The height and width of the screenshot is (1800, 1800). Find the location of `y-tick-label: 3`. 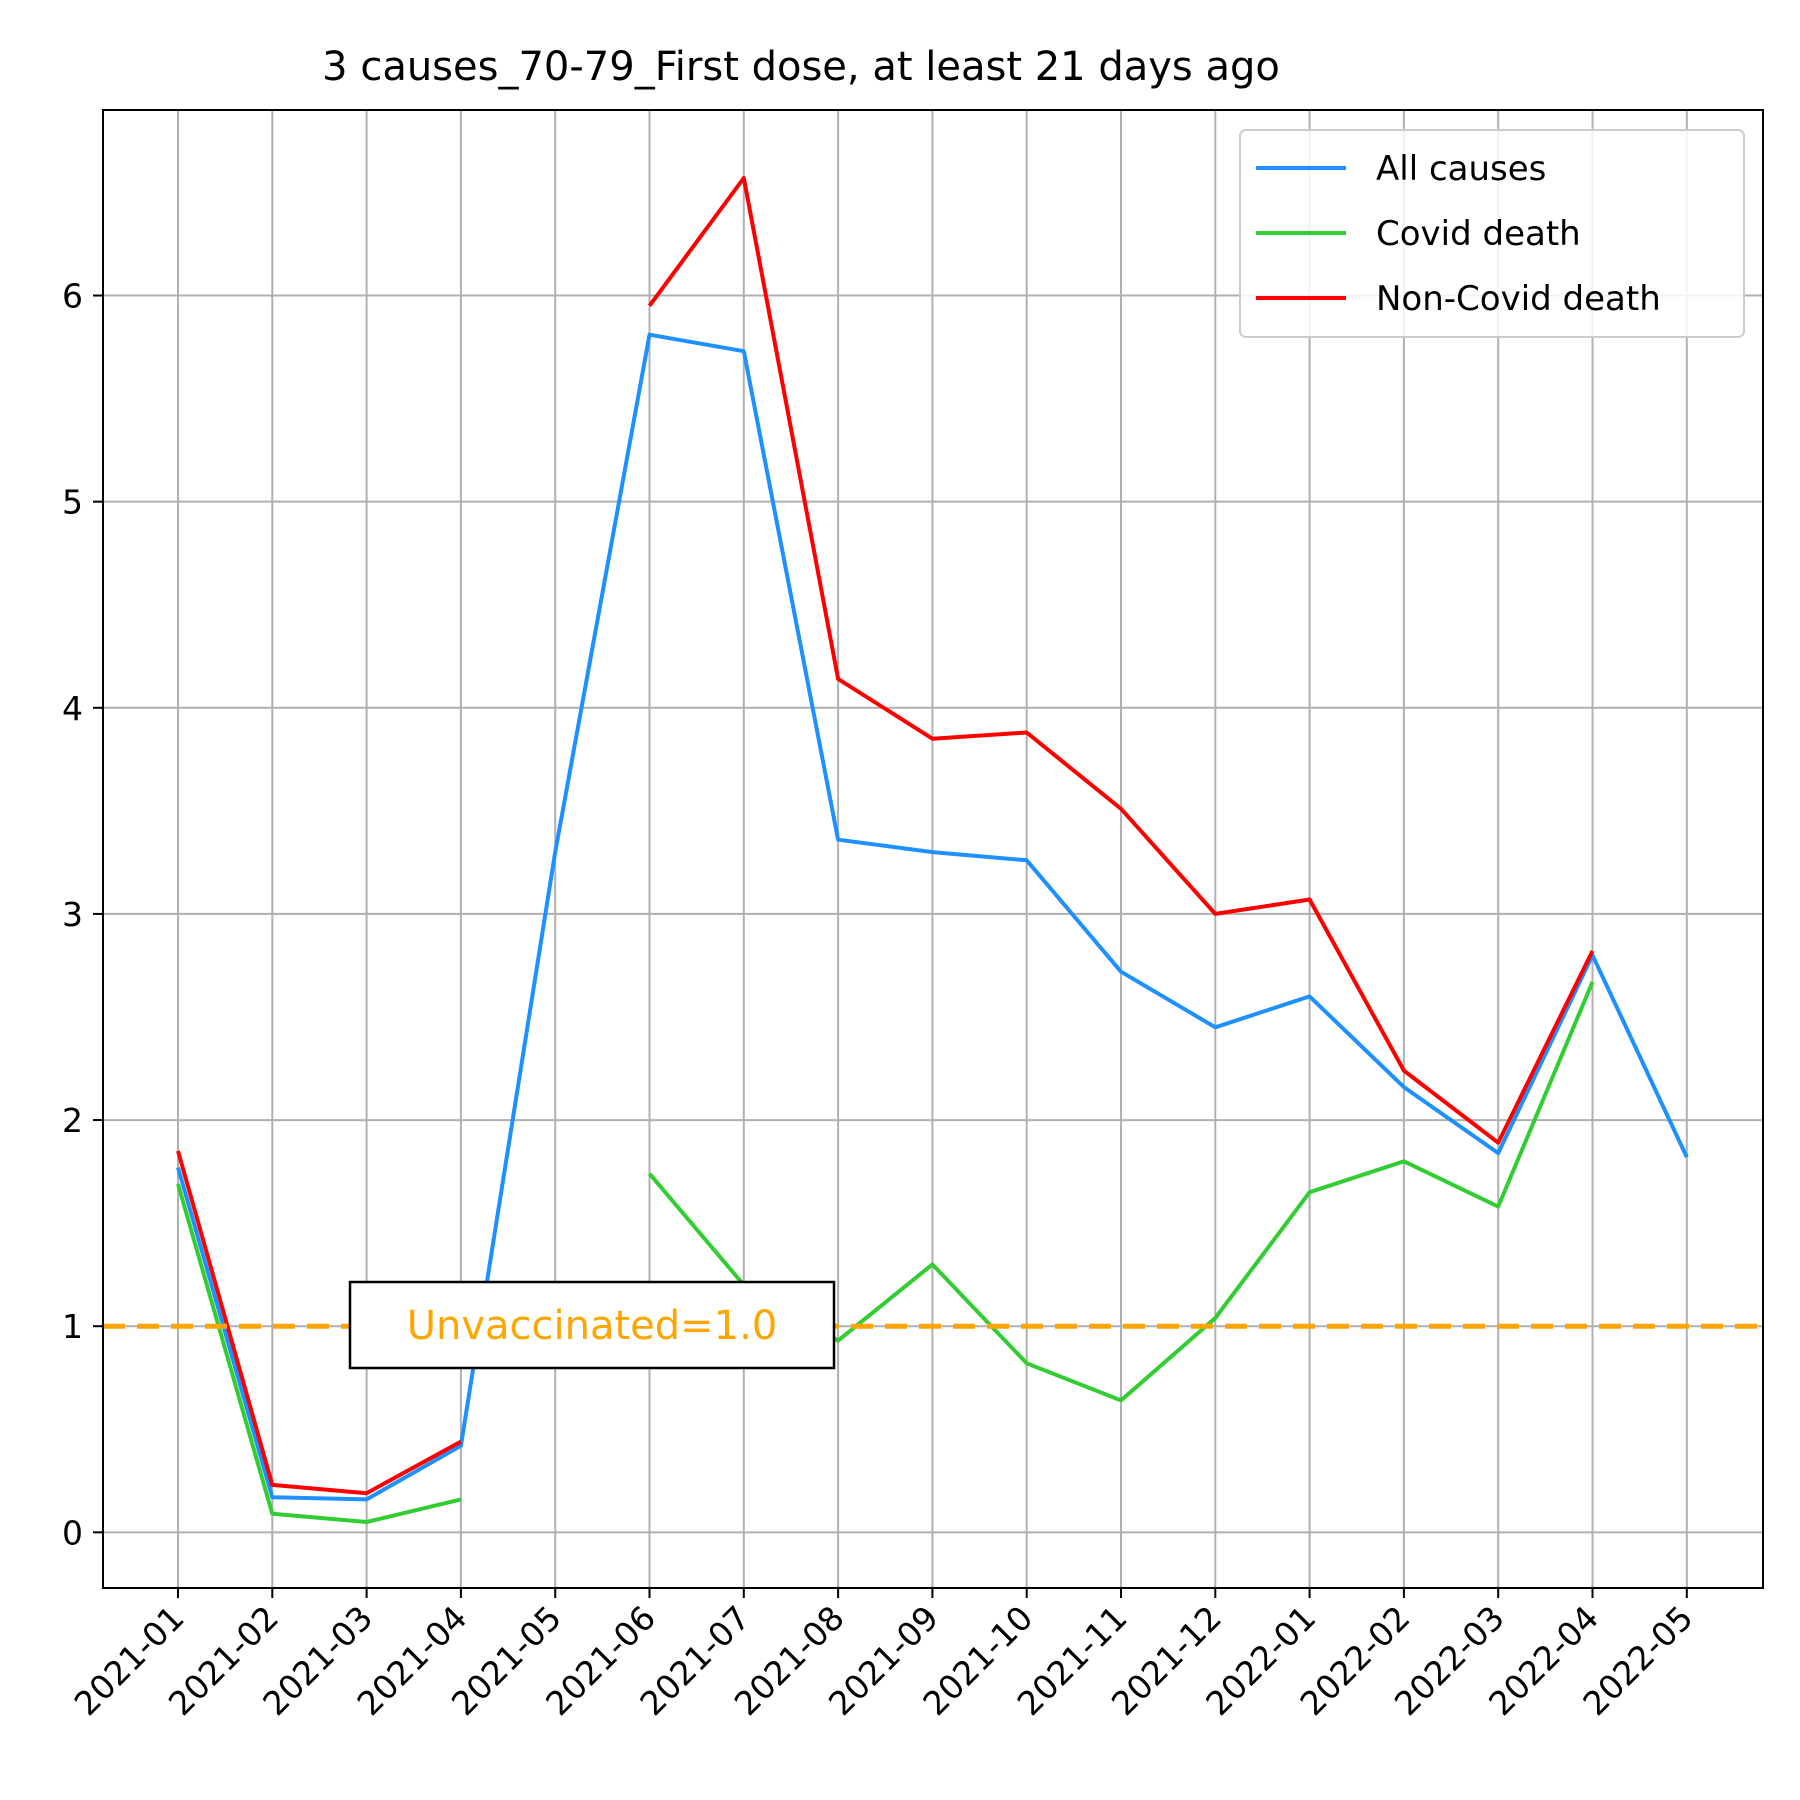

y-tick-label: 3 is located at coordinates (72, 914).